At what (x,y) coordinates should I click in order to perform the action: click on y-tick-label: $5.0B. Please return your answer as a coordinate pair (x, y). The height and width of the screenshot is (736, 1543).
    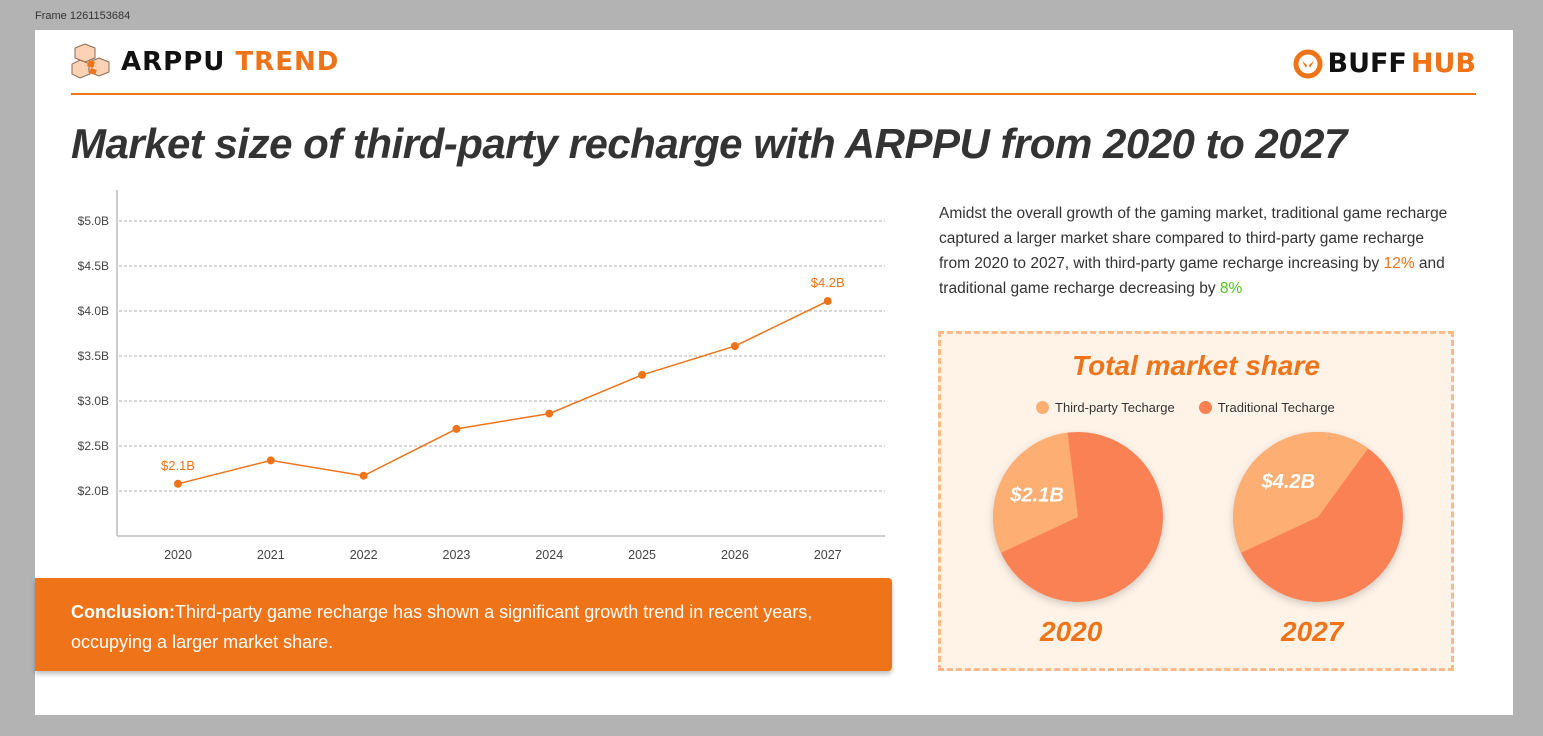
    Looking at the image, I should click on (93, 221).